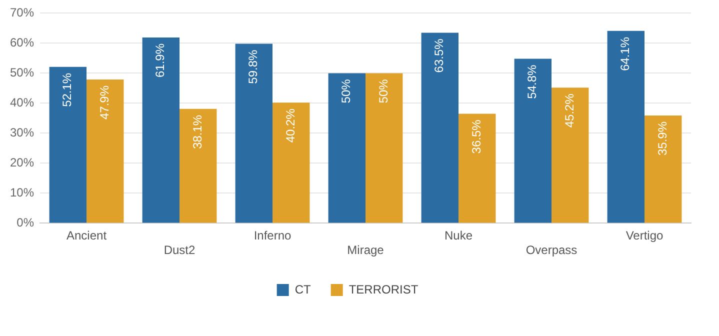 The height and width of the screenshot is (336, 719). I want to click on data-label: 40.2%, so click(290, 125).